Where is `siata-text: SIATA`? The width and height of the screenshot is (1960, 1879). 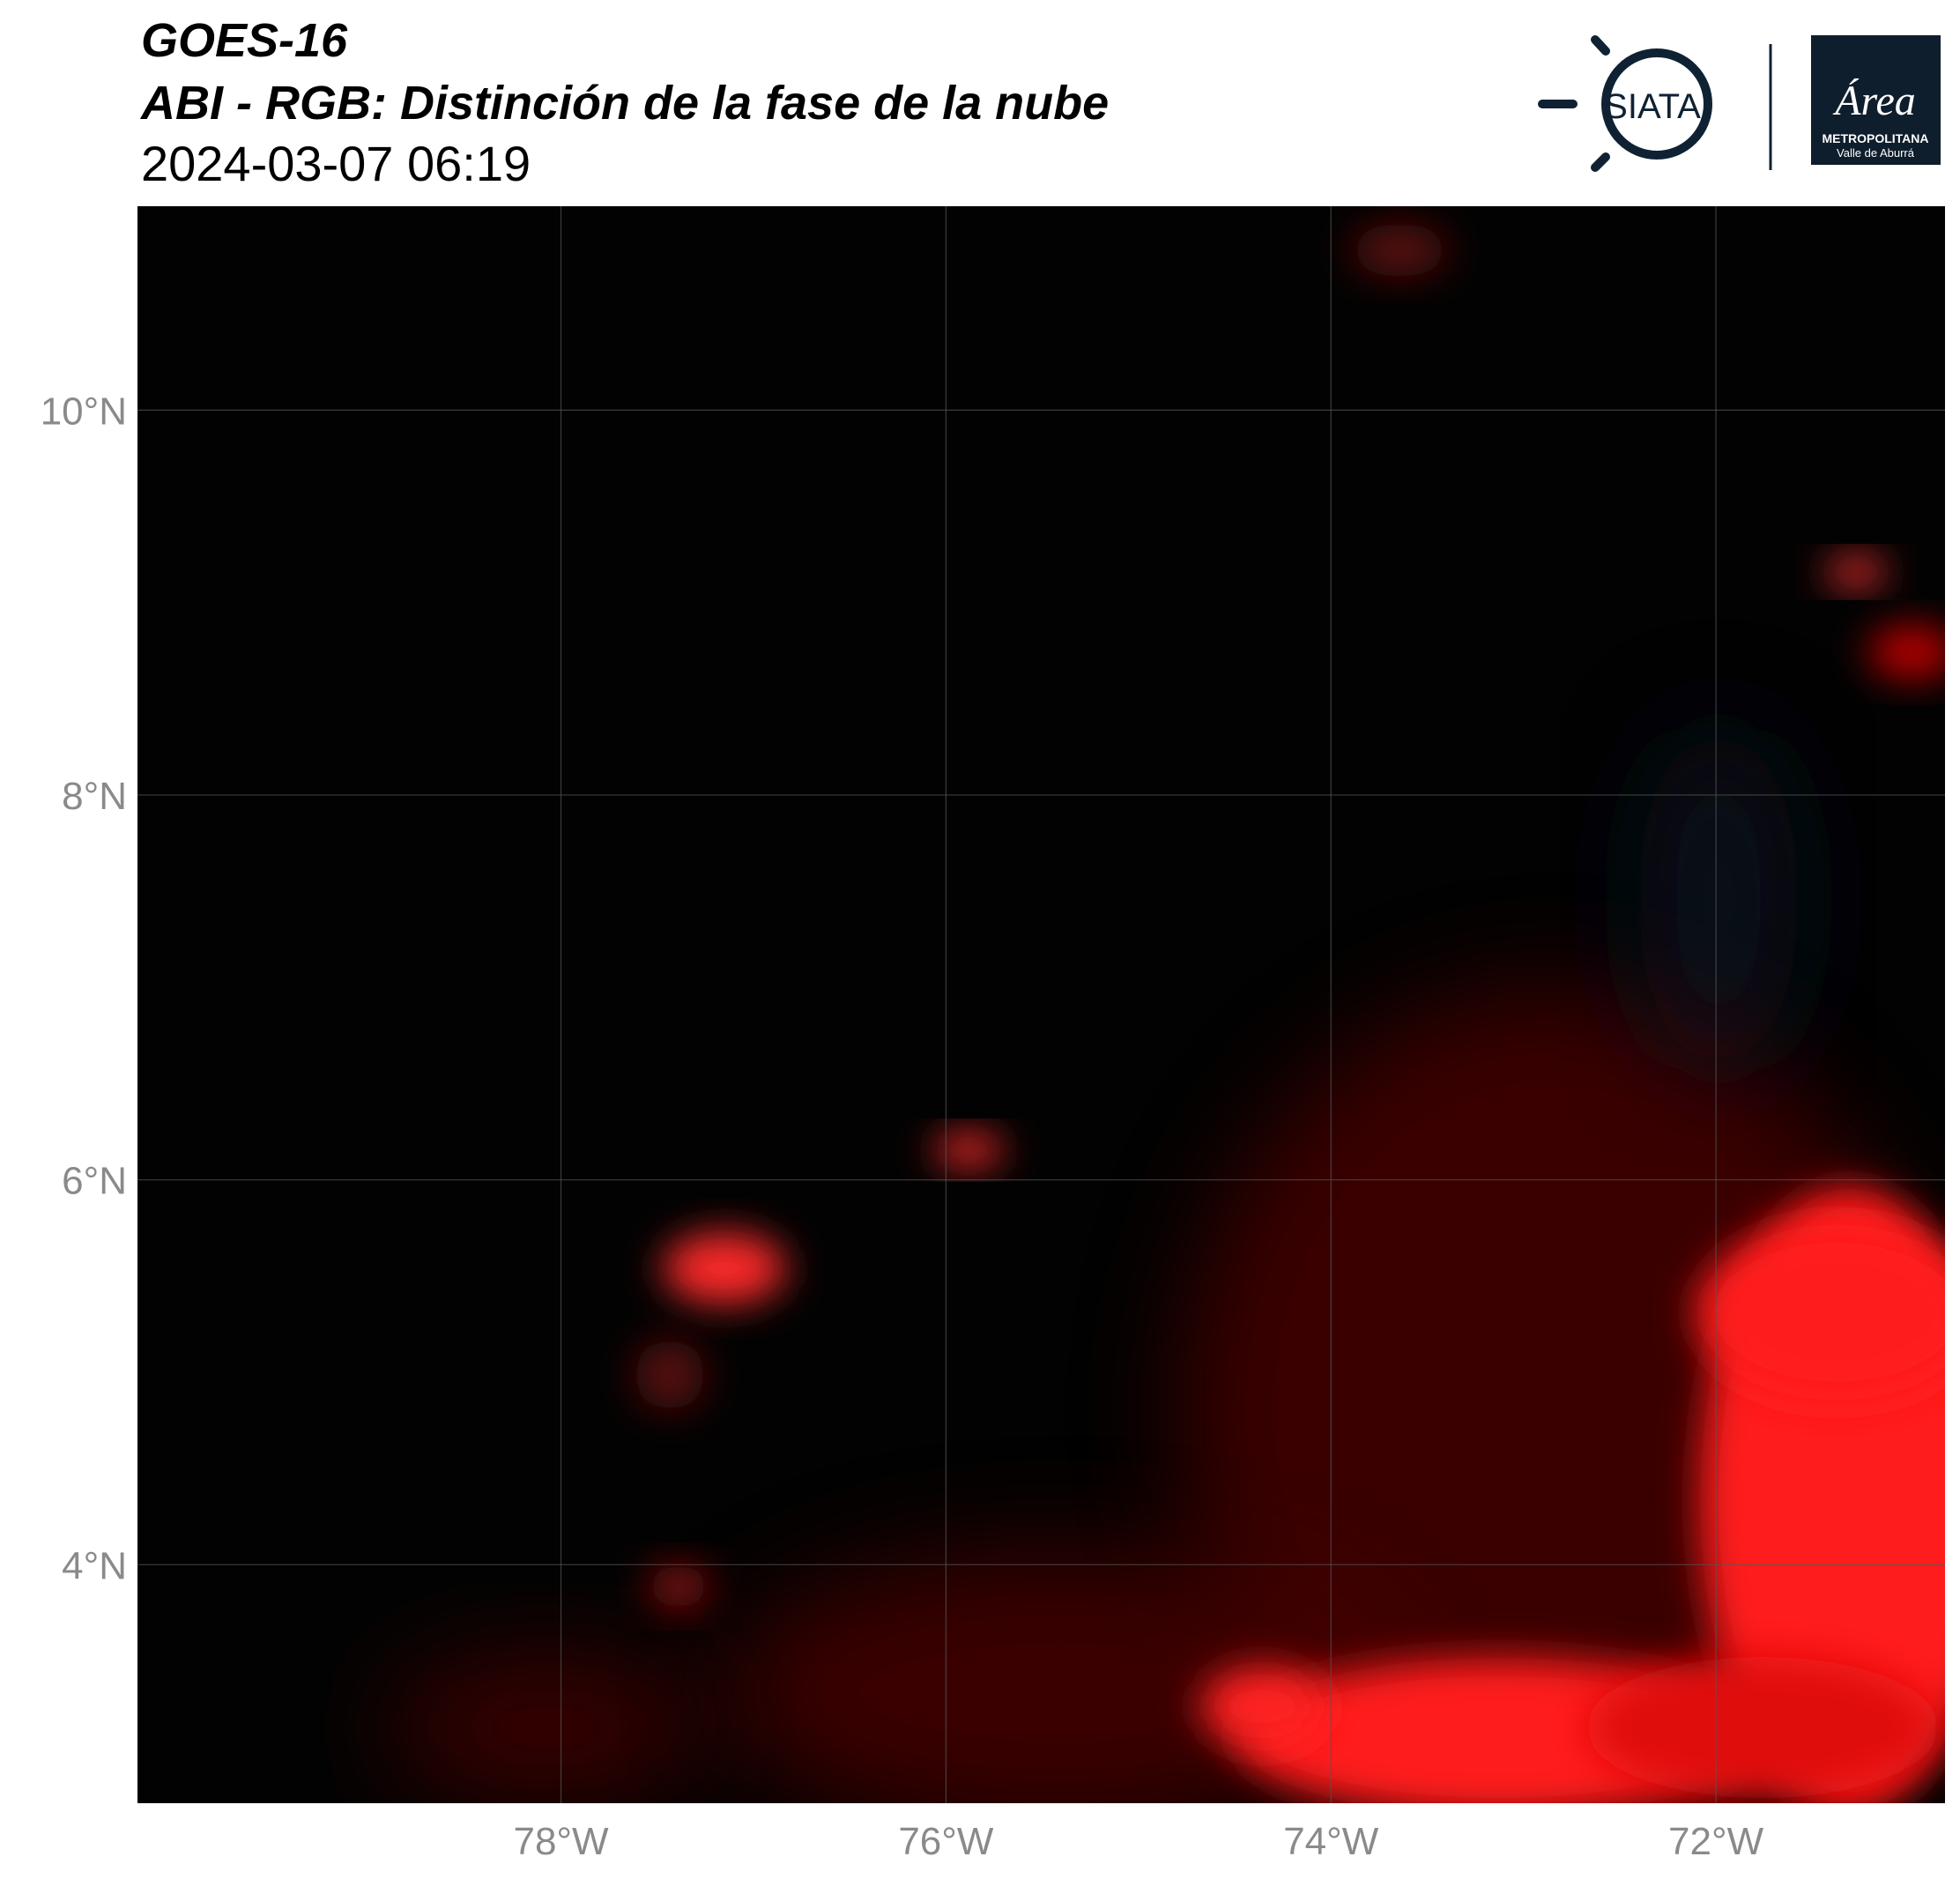
siata-text: SIATA is located at coordinates (1652, 107).